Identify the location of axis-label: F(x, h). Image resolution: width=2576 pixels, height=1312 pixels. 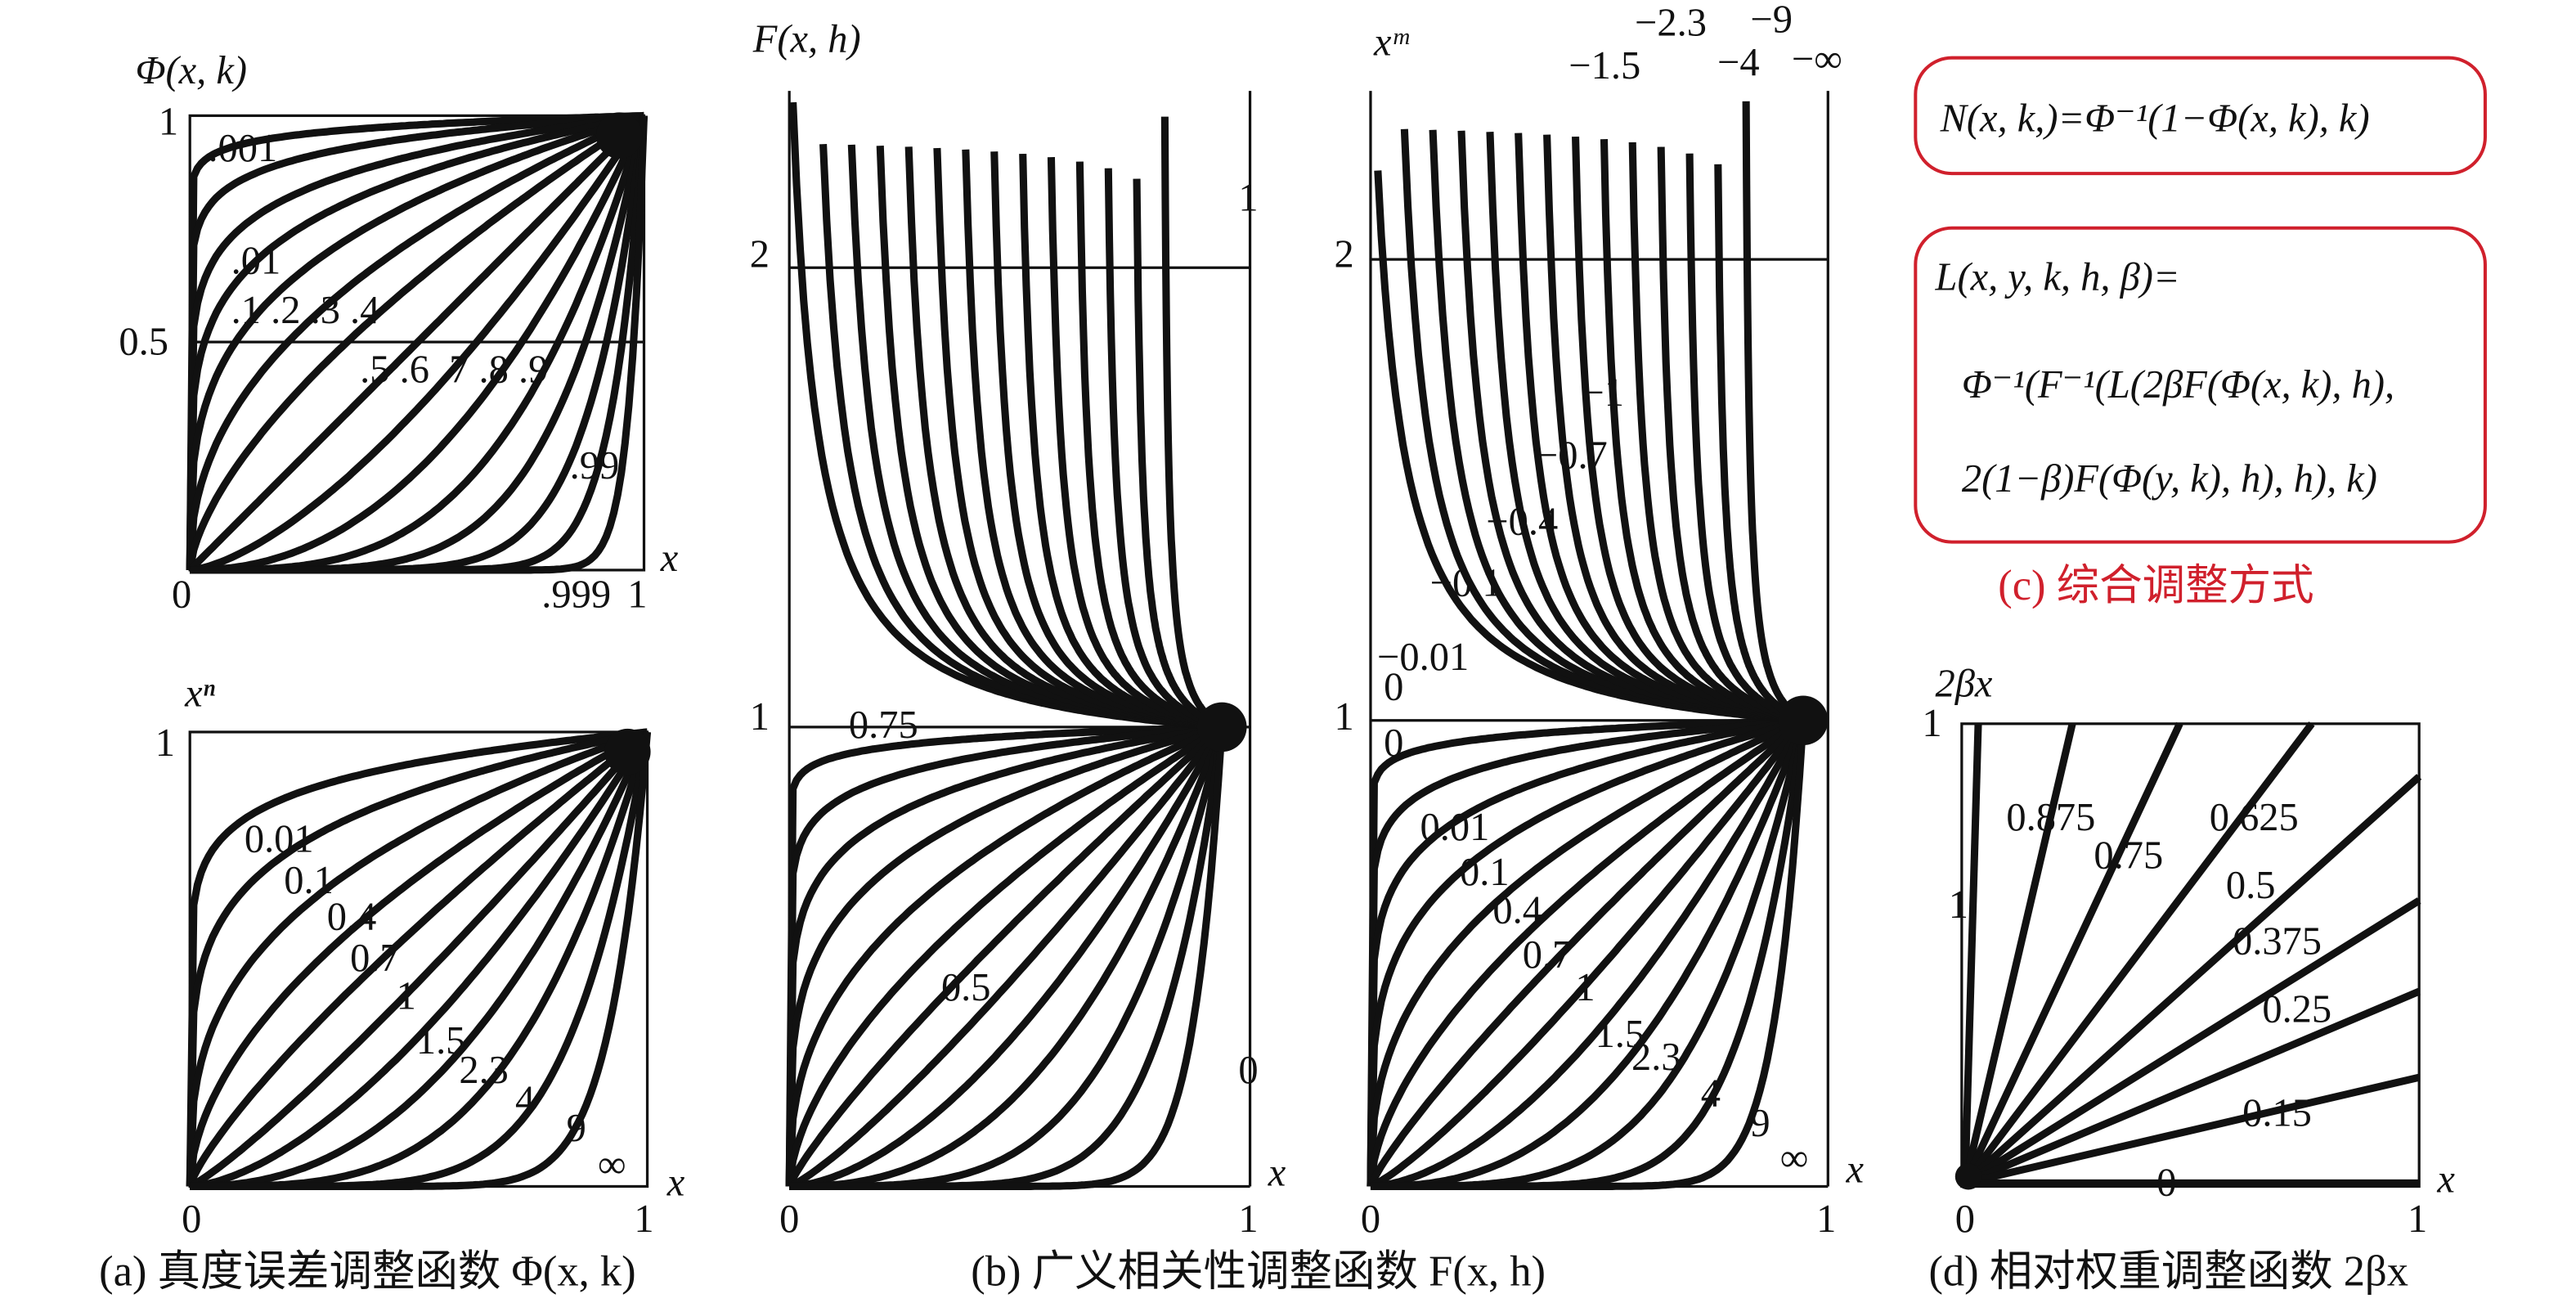
(806, 40).